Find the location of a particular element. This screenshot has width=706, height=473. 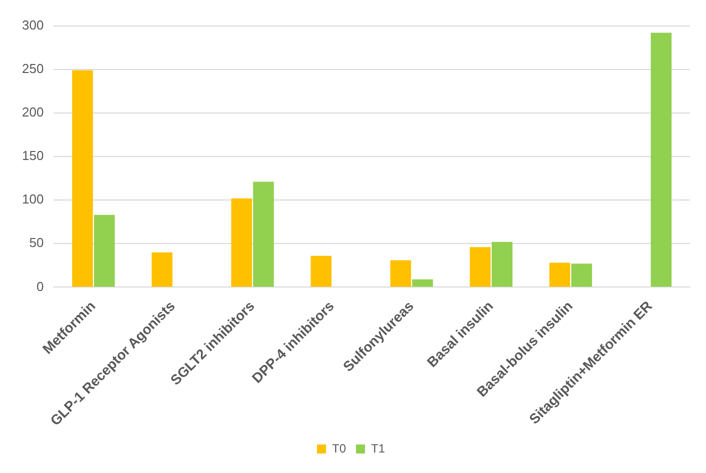

legend-label: T0 is located at coordinates (339, 448).